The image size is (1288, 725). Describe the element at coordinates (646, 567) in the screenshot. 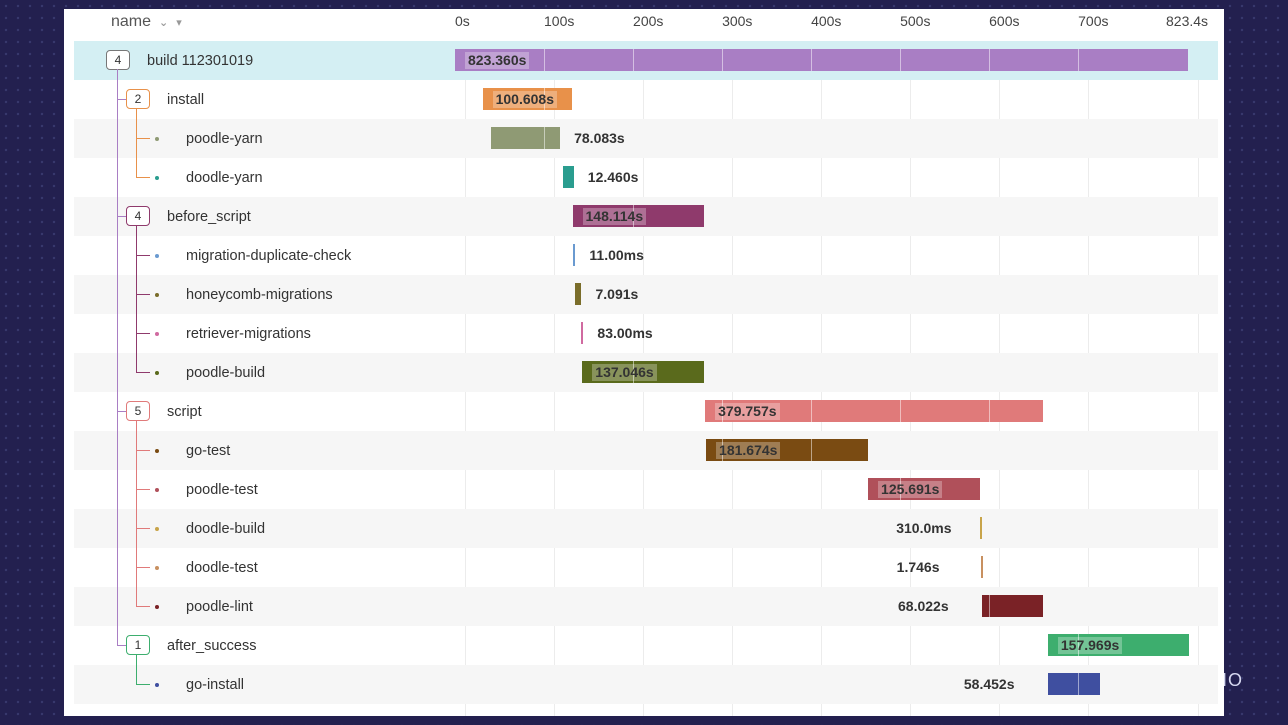

I see `span-row: doodle-test 1.746s` at that location.